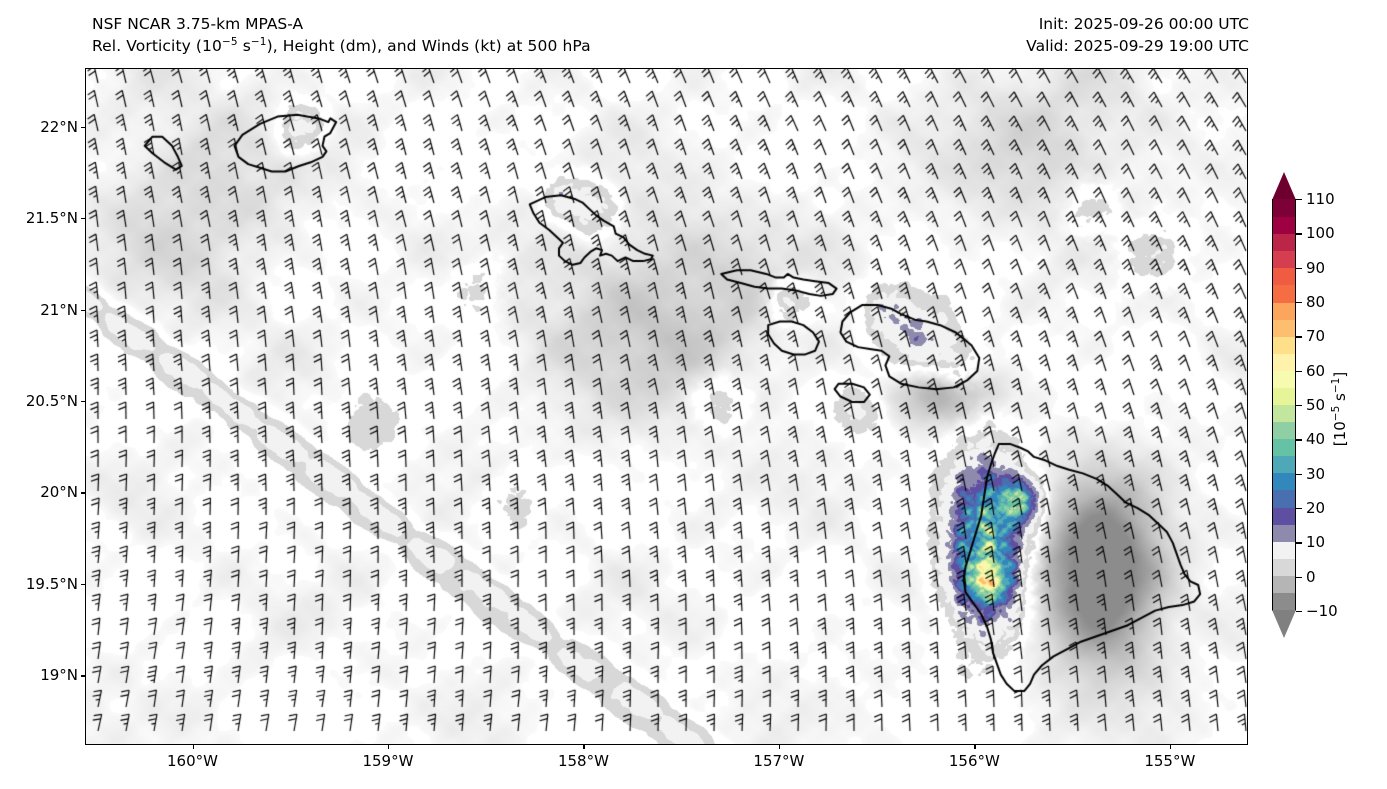 The width and height of the screenshot is (1387, 789). I want to click on y-tick-label: 20°N, so click(59, 492).